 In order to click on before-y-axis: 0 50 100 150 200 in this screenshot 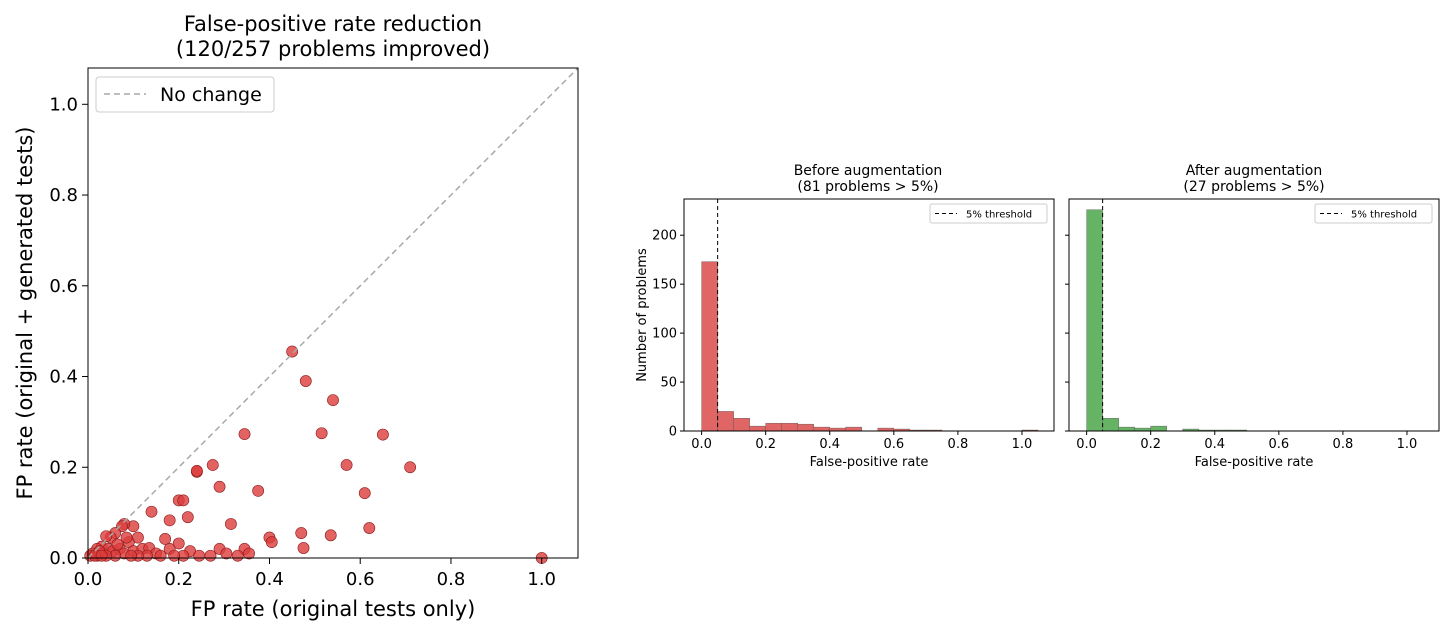, I will do `click(668, 334)`.